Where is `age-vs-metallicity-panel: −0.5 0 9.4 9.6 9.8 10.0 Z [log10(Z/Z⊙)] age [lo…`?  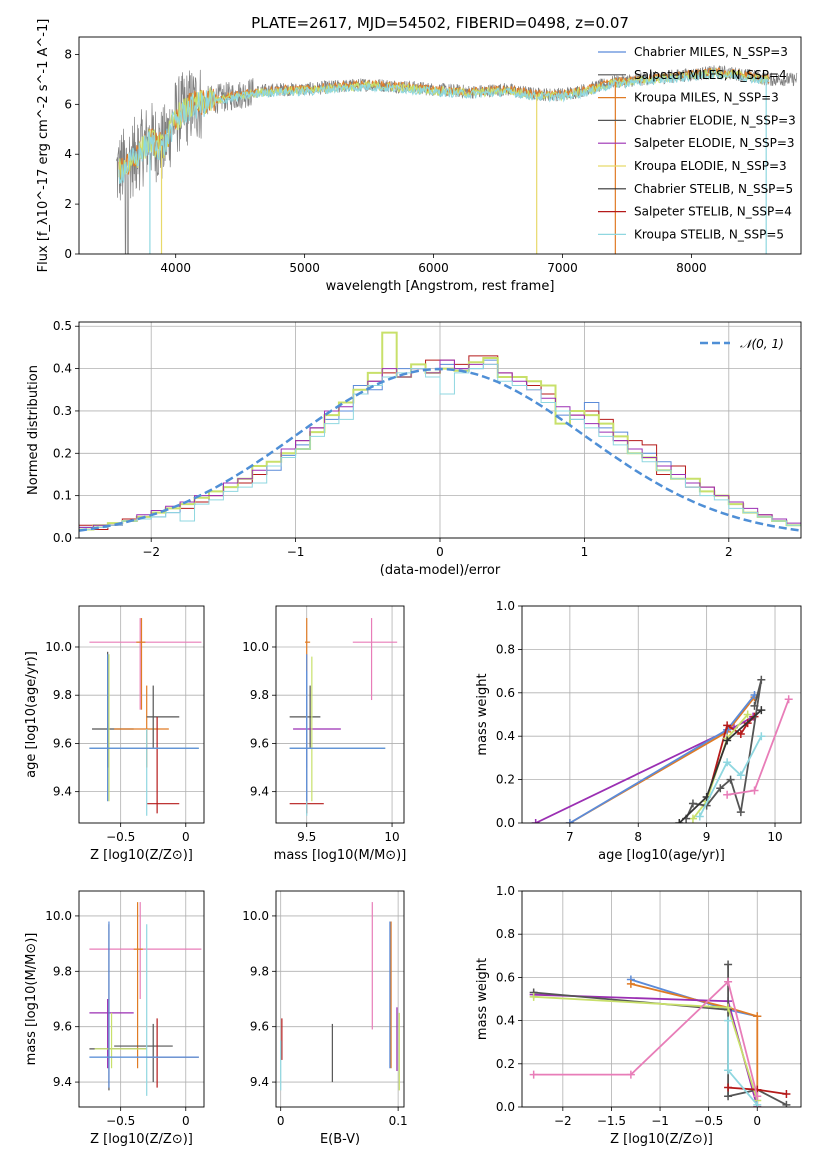 age-vs-metallicity-panel: −0.5 0 9.4 9.6 9.8 10.0 Z [log10(Z/Z⊙)] age [lo… is located at coordinates (114, 734).